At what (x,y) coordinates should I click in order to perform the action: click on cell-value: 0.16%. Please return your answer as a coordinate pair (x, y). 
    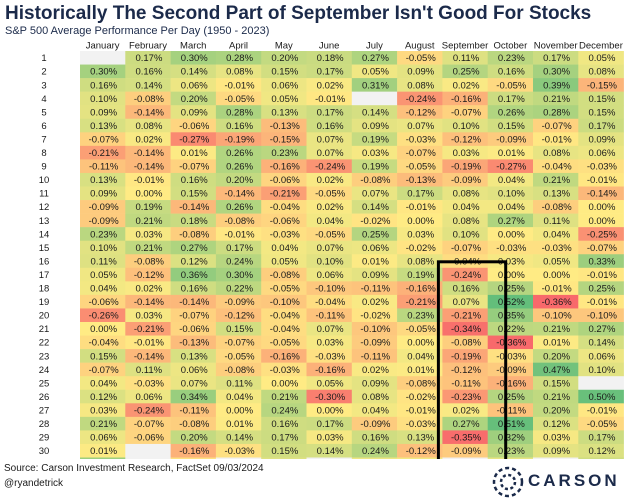
    Looking at the image, I should click on (194, 289).